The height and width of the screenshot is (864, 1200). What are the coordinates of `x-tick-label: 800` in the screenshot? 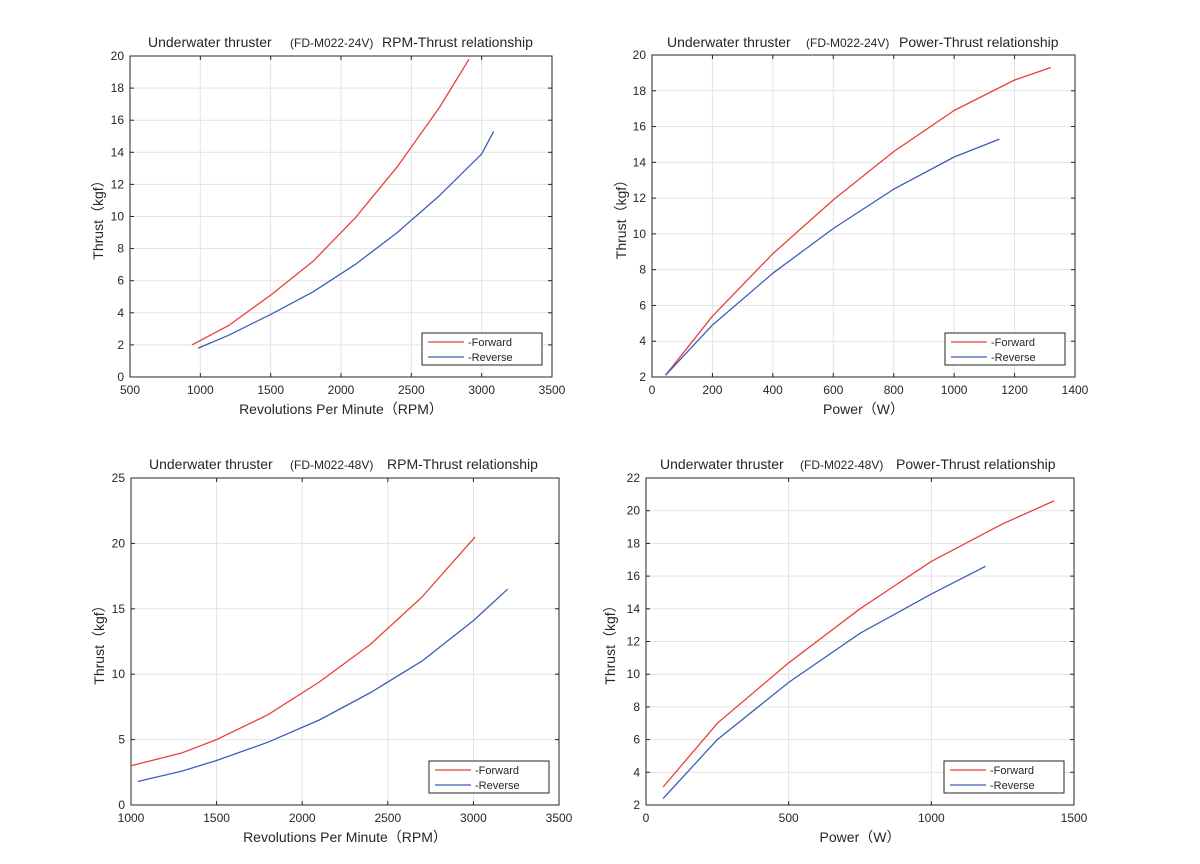 It's located at (894, 390).